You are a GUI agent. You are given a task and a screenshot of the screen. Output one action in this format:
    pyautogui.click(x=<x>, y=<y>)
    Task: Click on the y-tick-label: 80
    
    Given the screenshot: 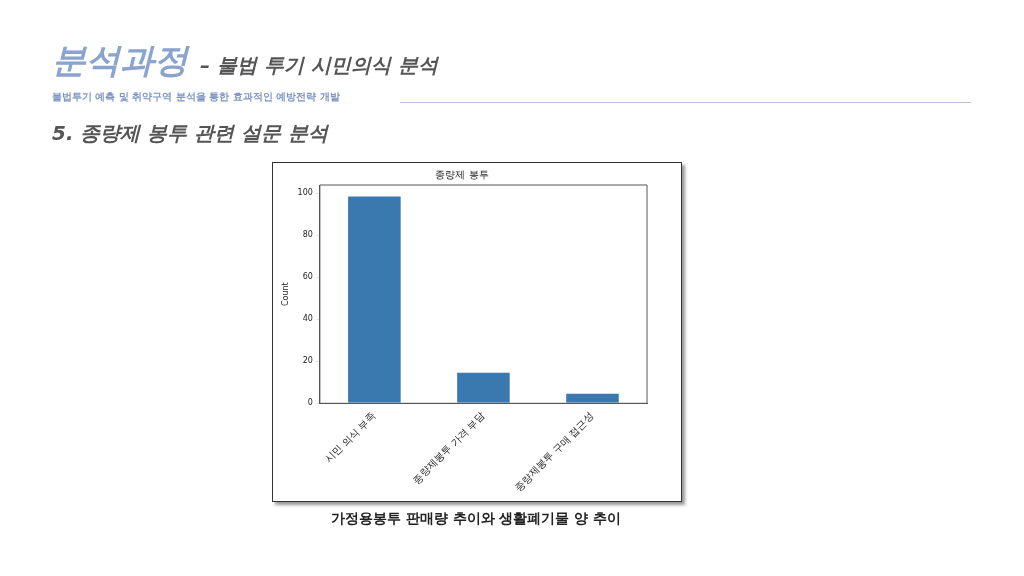 What is the action you would take?
    pyautogui.click(x=307, y=235)
    